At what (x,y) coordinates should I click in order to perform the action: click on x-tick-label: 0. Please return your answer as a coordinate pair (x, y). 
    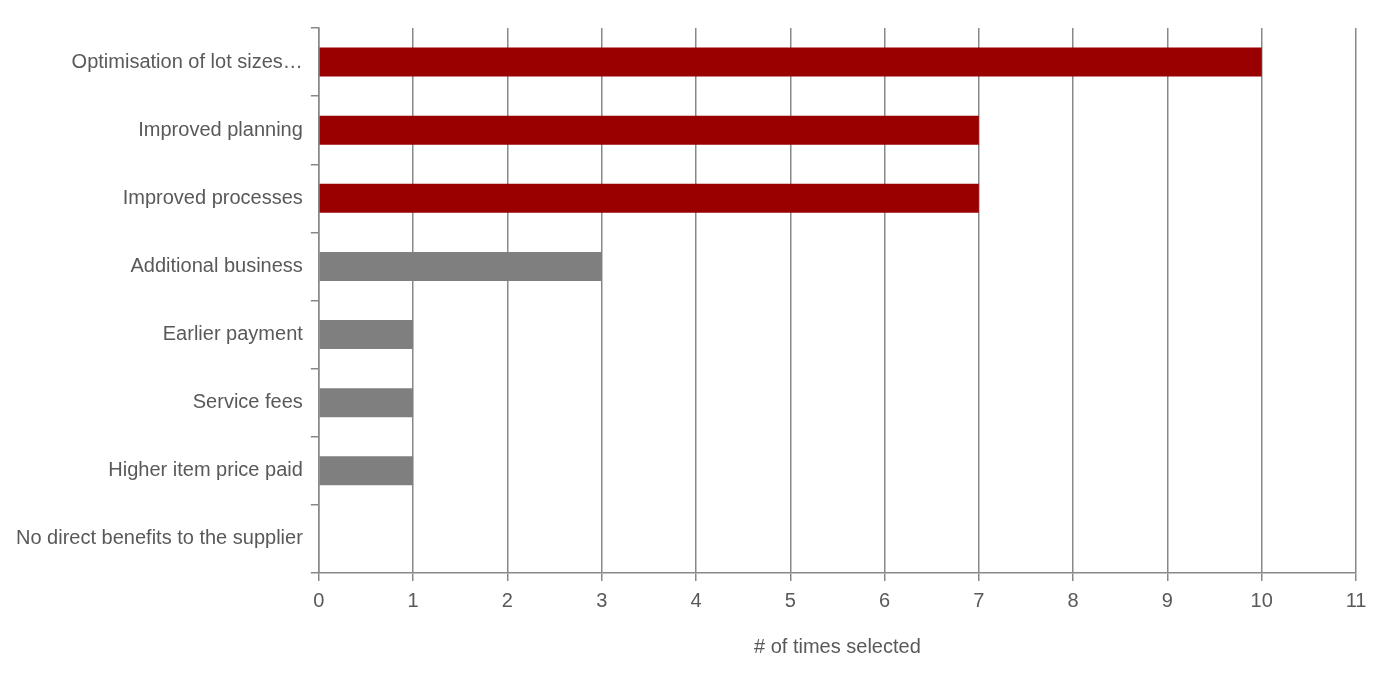
    Looking at the image, I should click on (319, 599).